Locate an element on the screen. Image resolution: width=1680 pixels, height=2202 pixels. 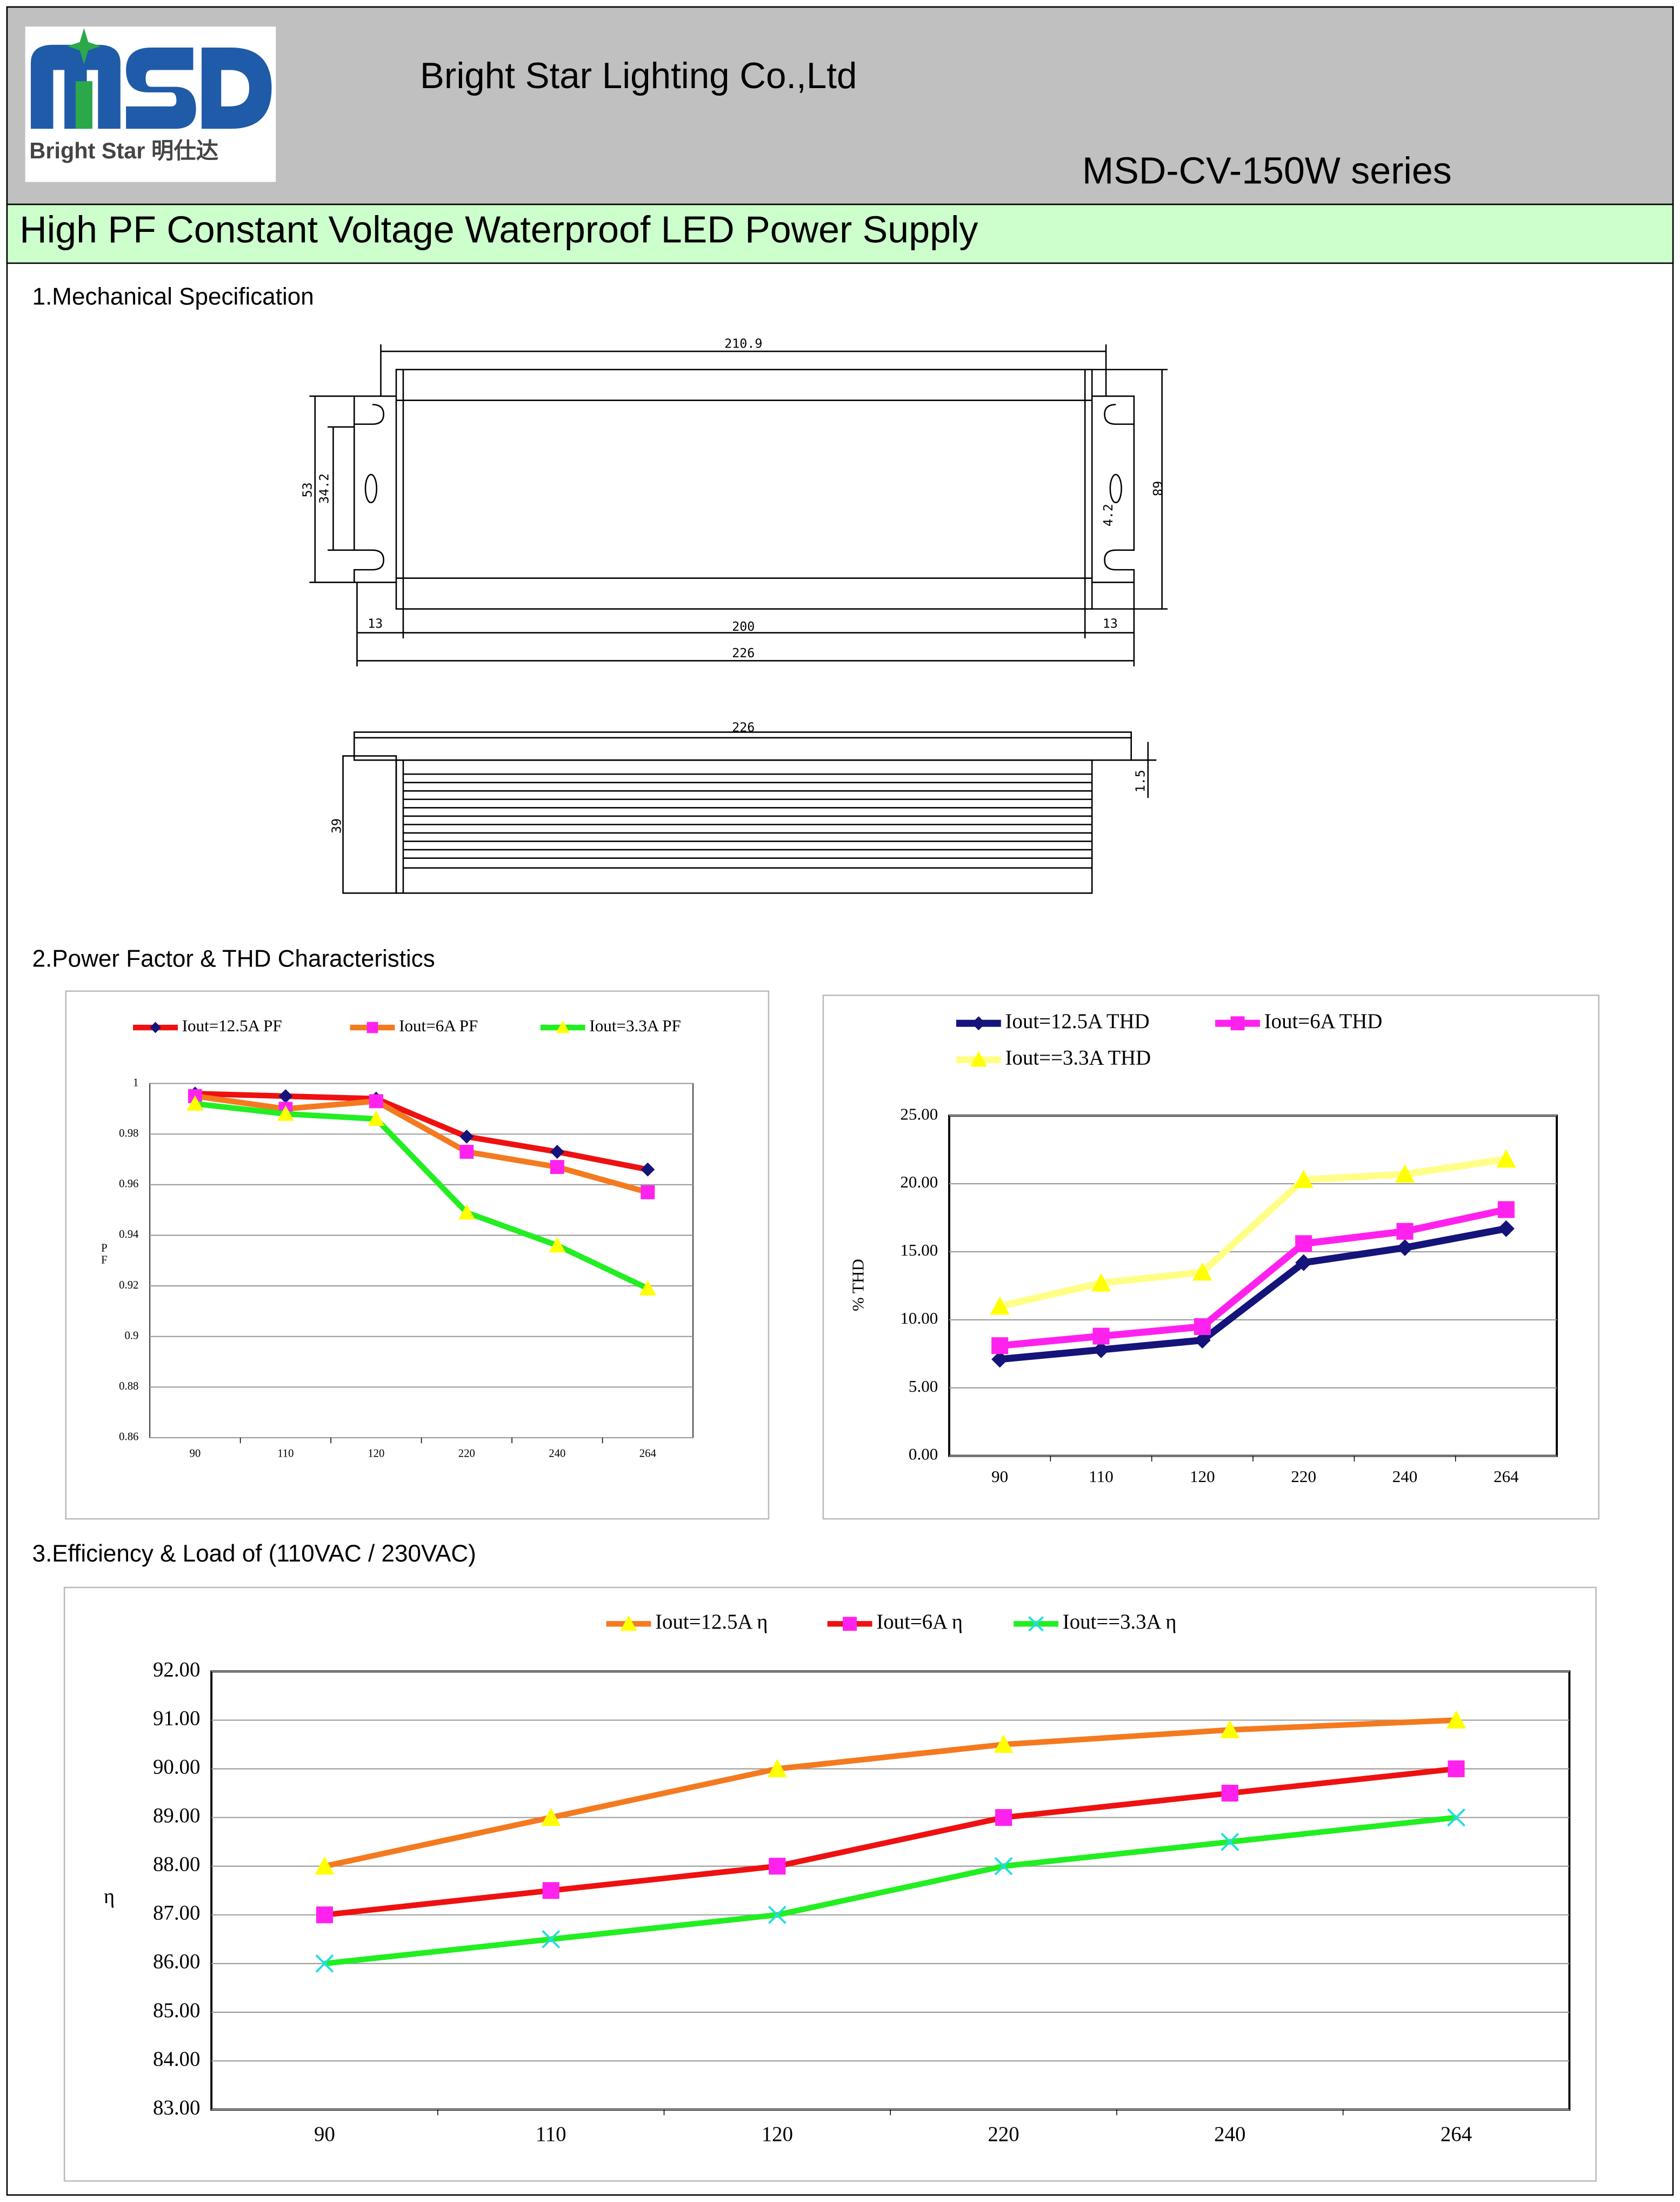
legend-label: Iout=12.5A PF is located at coordinates (232, 1025).